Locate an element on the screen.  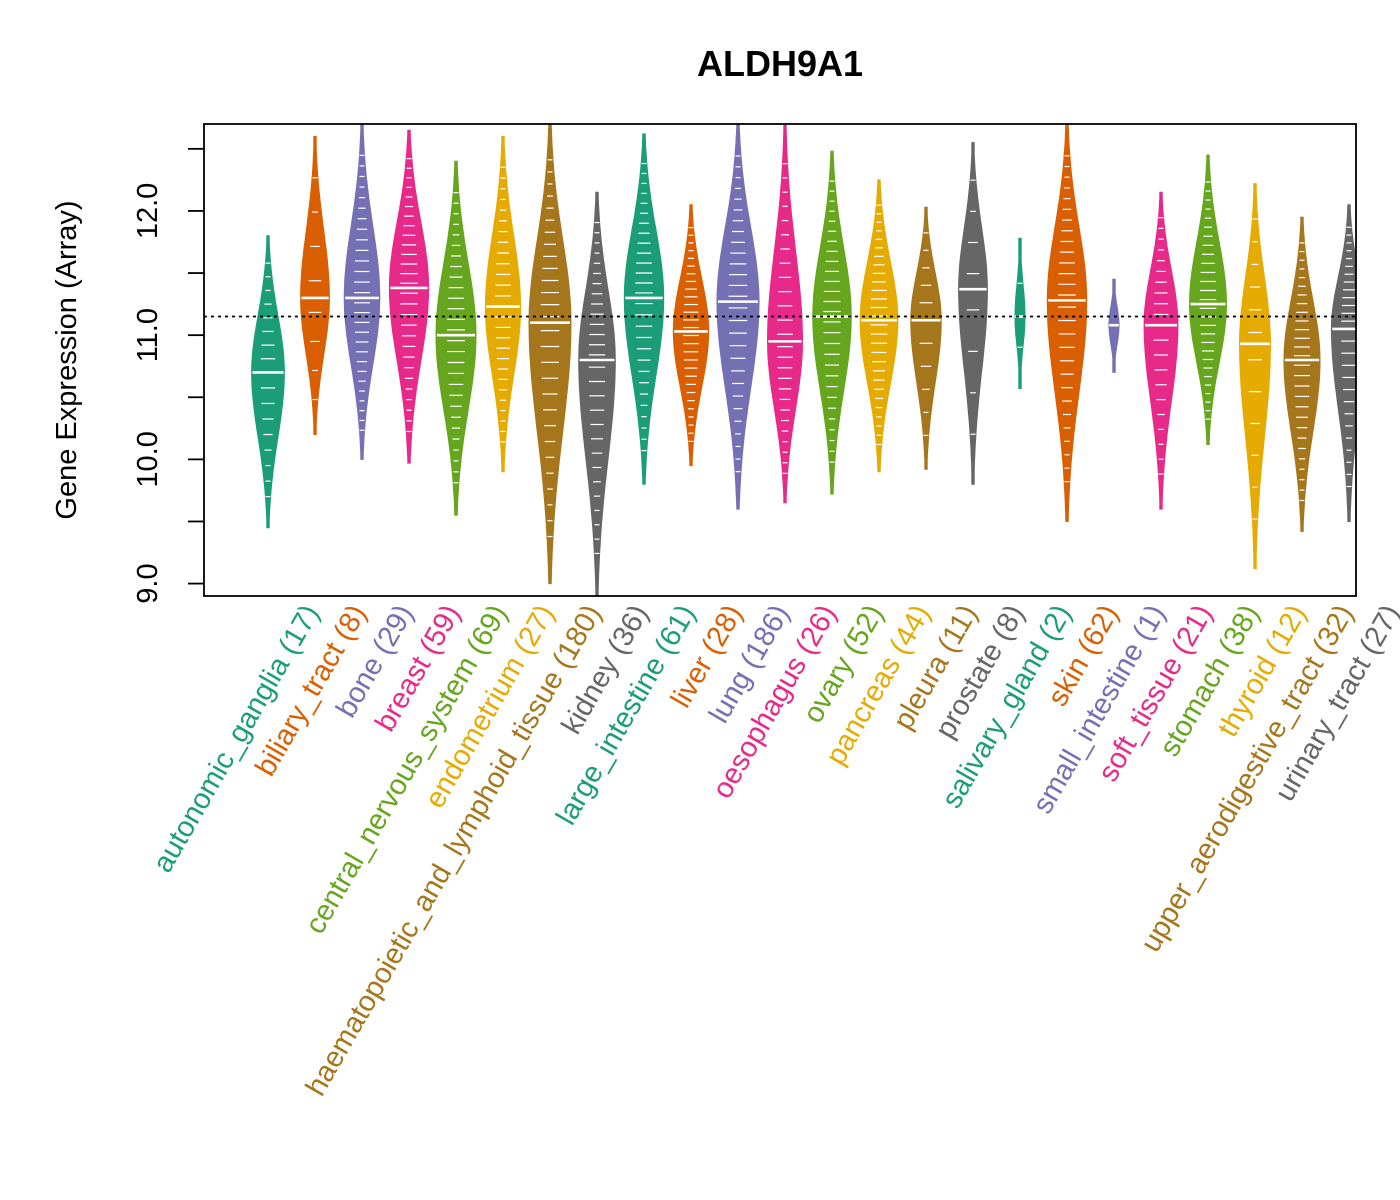
violin-biliary-tract is located at coordinates (315, 285).